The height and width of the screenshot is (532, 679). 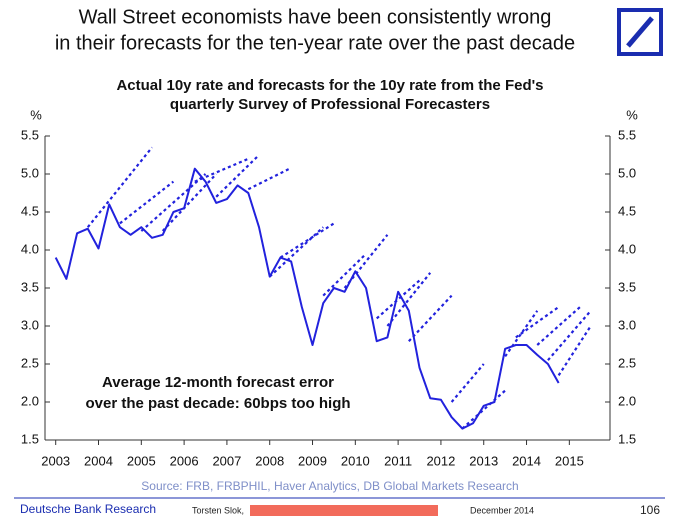 I want to click on y-tick-label: 5.0, so click(x=30, y=172).